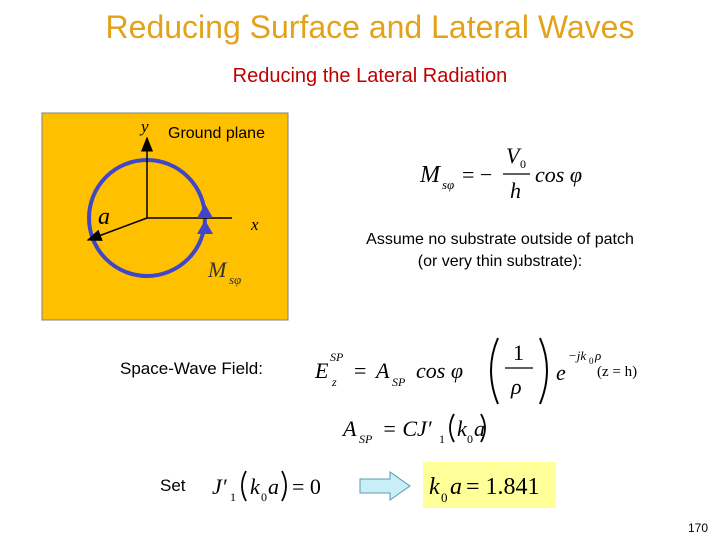 This screenshot has width=720, height=540. I want to click on eq-text: V, so click(514, 155).